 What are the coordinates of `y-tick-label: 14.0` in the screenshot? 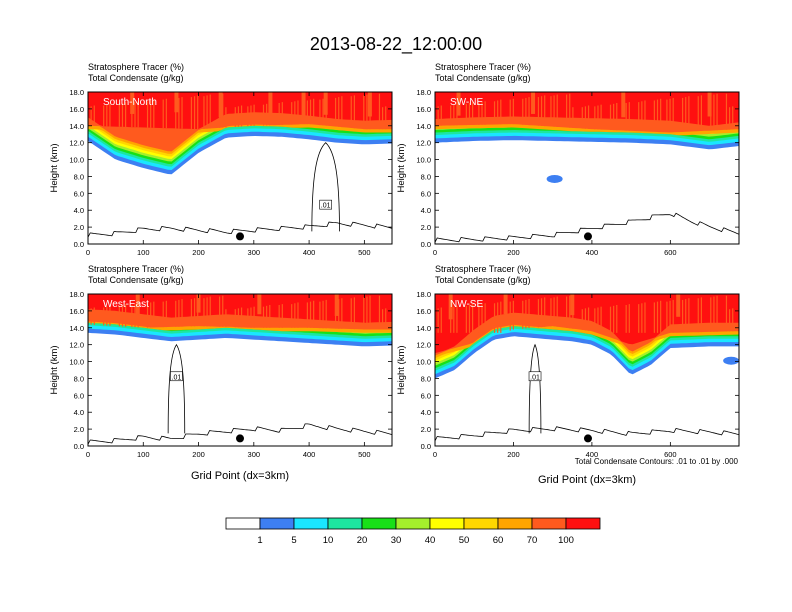 It's located at (423, 126).